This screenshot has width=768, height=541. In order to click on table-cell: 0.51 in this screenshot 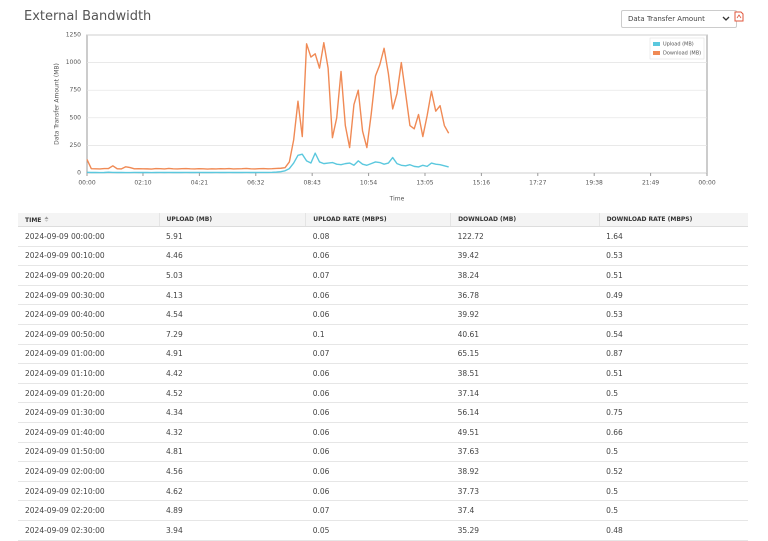, I will do `click(673, 373)`.